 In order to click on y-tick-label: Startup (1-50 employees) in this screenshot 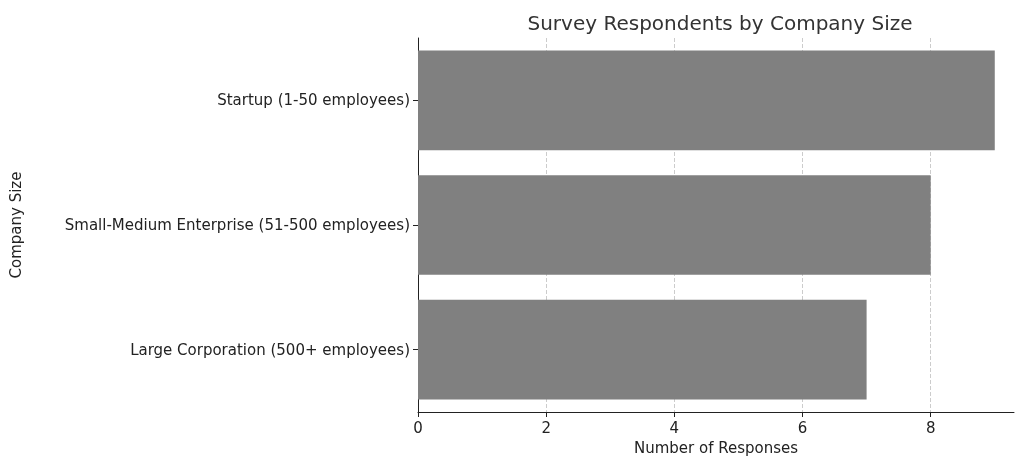, I will do `click(313, 100)`.